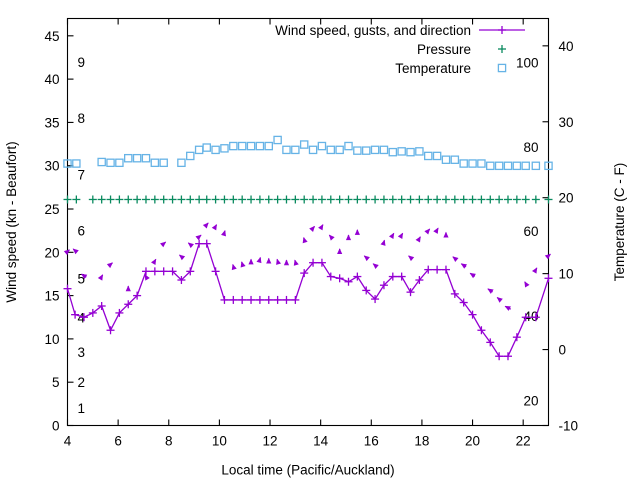 Image resolution: width=640 pixels, height=480 pixels. I want to click on fahrenheit-label: 20, so click(530, 400).